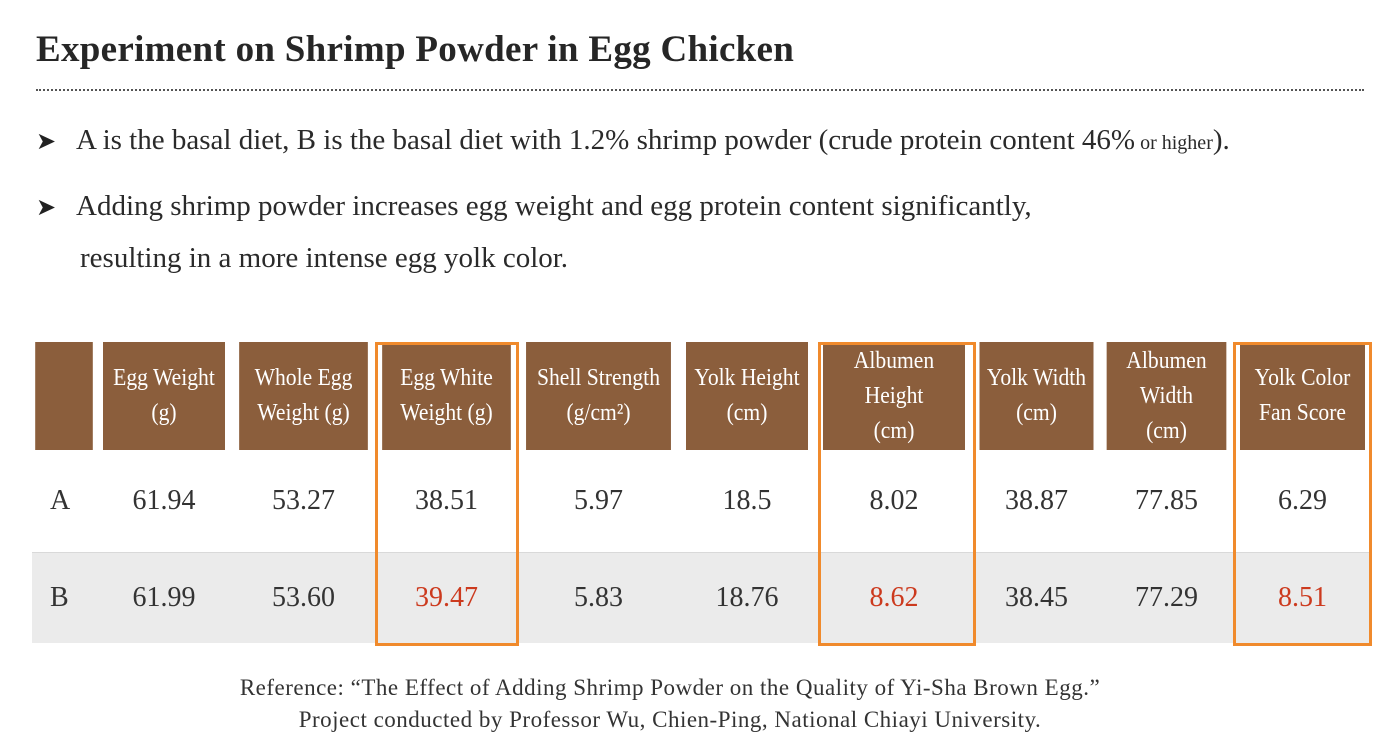 This screenshot has width=1400, height=752. What do you see at coordinates (747, 597) in the screenshot?
I see `cell-yolk-height: 18.76` at bounding box center [747, 597].